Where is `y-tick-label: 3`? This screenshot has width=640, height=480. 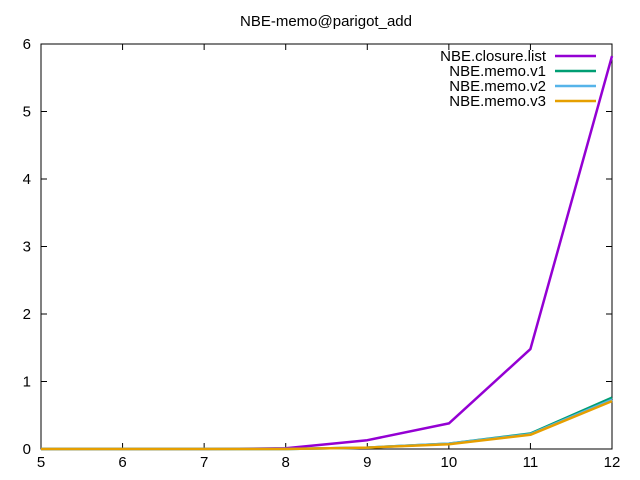 y-tick-label: 3 is located at coordinates (27, 247).